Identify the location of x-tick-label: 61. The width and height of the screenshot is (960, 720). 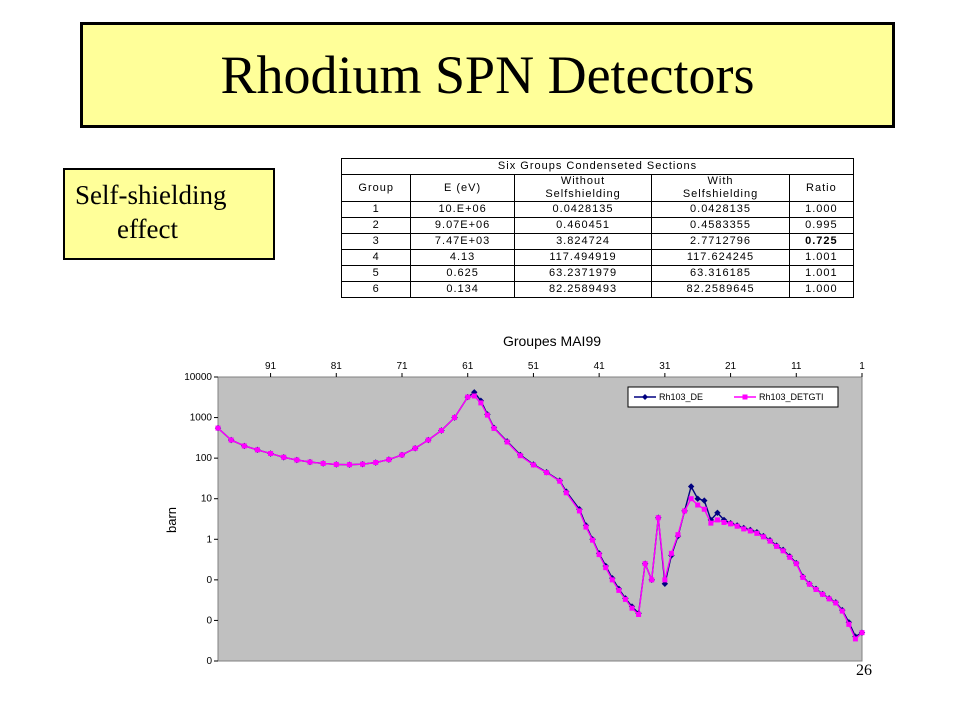
(468, 366).